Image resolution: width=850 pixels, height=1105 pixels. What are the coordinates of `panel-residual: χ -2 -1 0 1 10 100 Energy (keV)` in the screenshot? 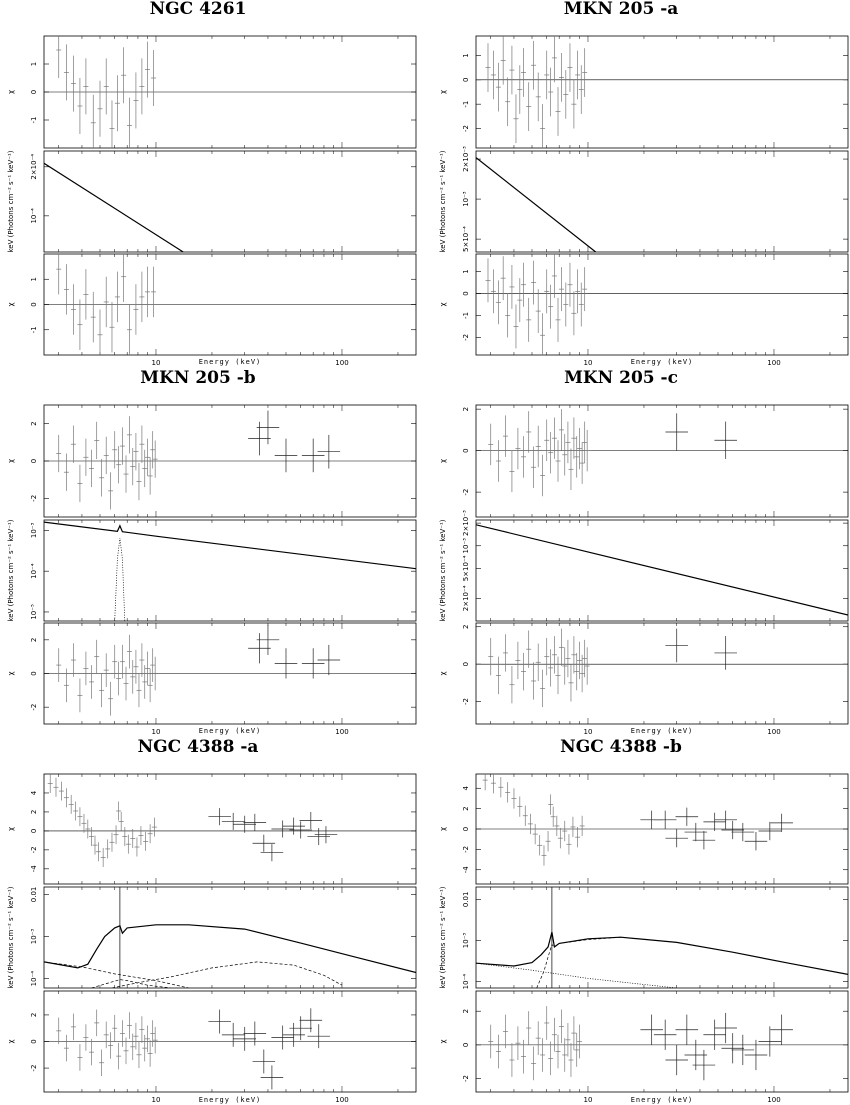 It's located at (644, 310).